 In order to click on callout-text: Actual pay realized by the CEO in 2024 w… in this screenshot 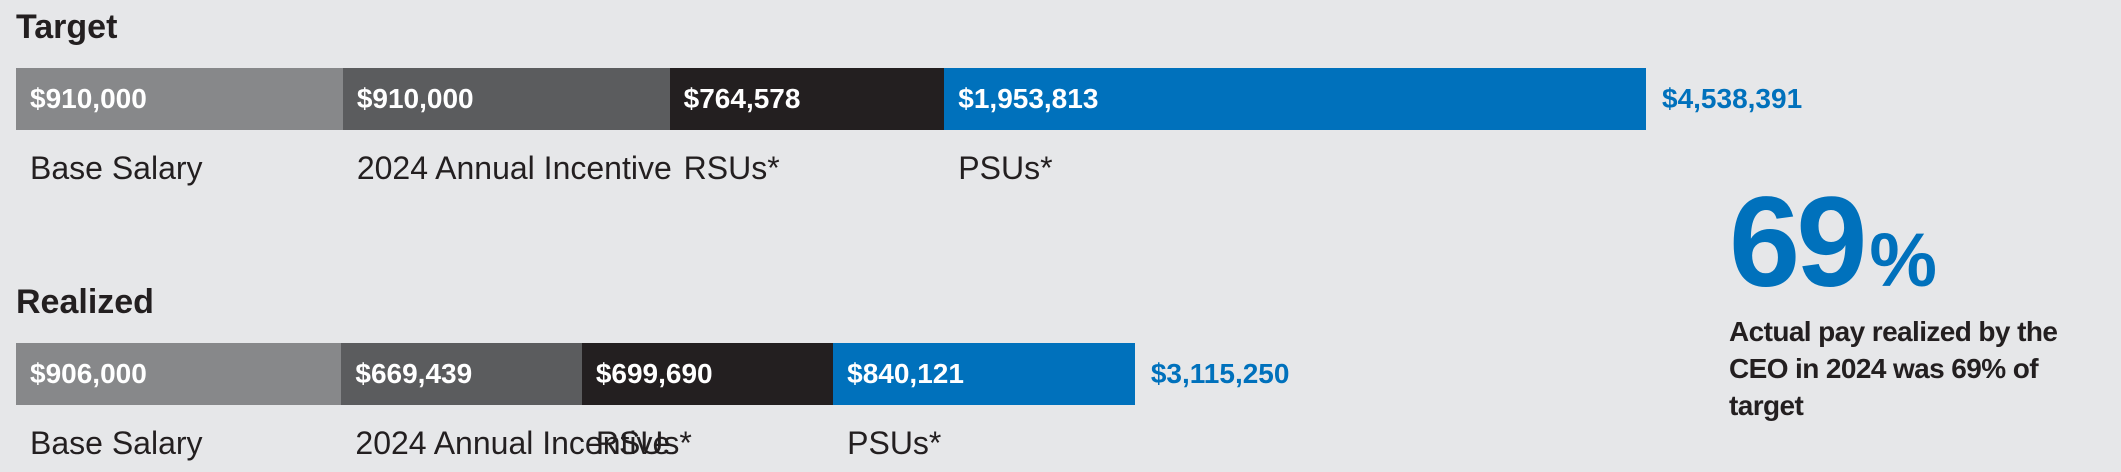, I will do `click(1893, 368)`.